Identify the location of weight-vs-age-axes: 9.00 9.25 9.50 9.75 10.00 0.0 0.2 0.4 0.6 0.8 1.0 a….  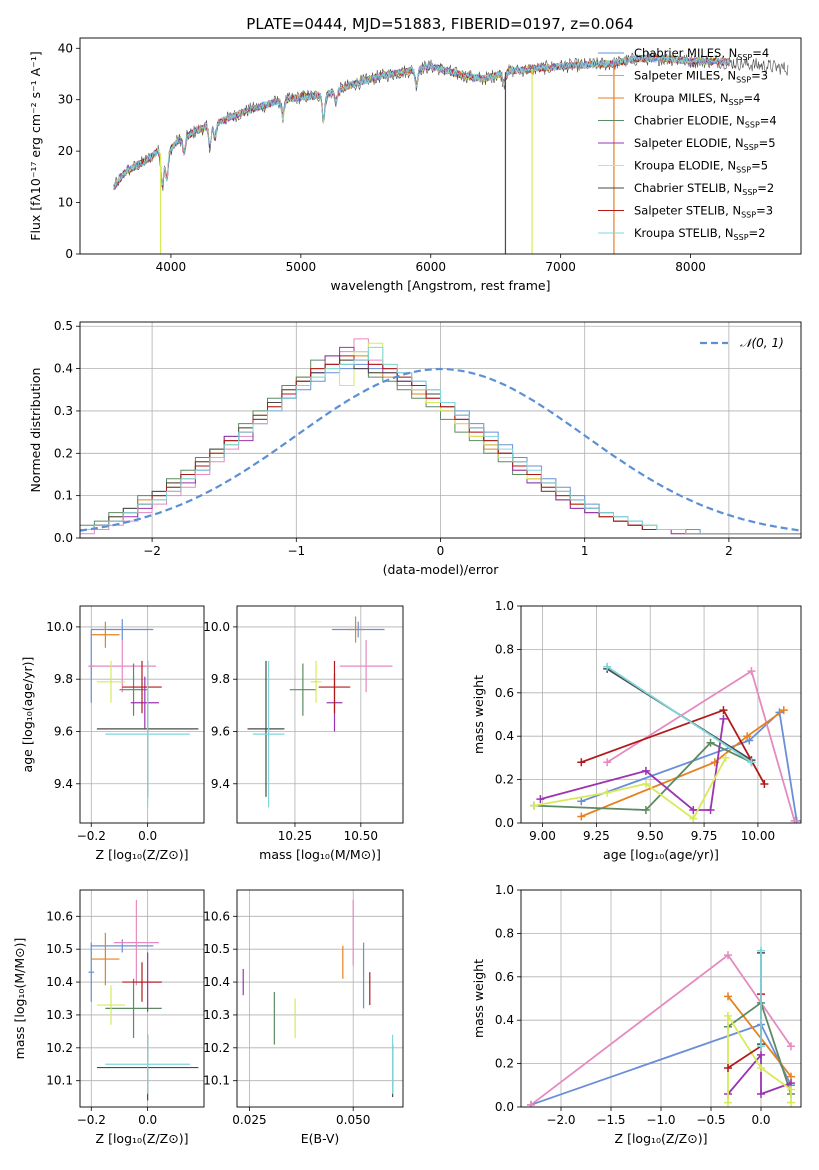
(636, 730).